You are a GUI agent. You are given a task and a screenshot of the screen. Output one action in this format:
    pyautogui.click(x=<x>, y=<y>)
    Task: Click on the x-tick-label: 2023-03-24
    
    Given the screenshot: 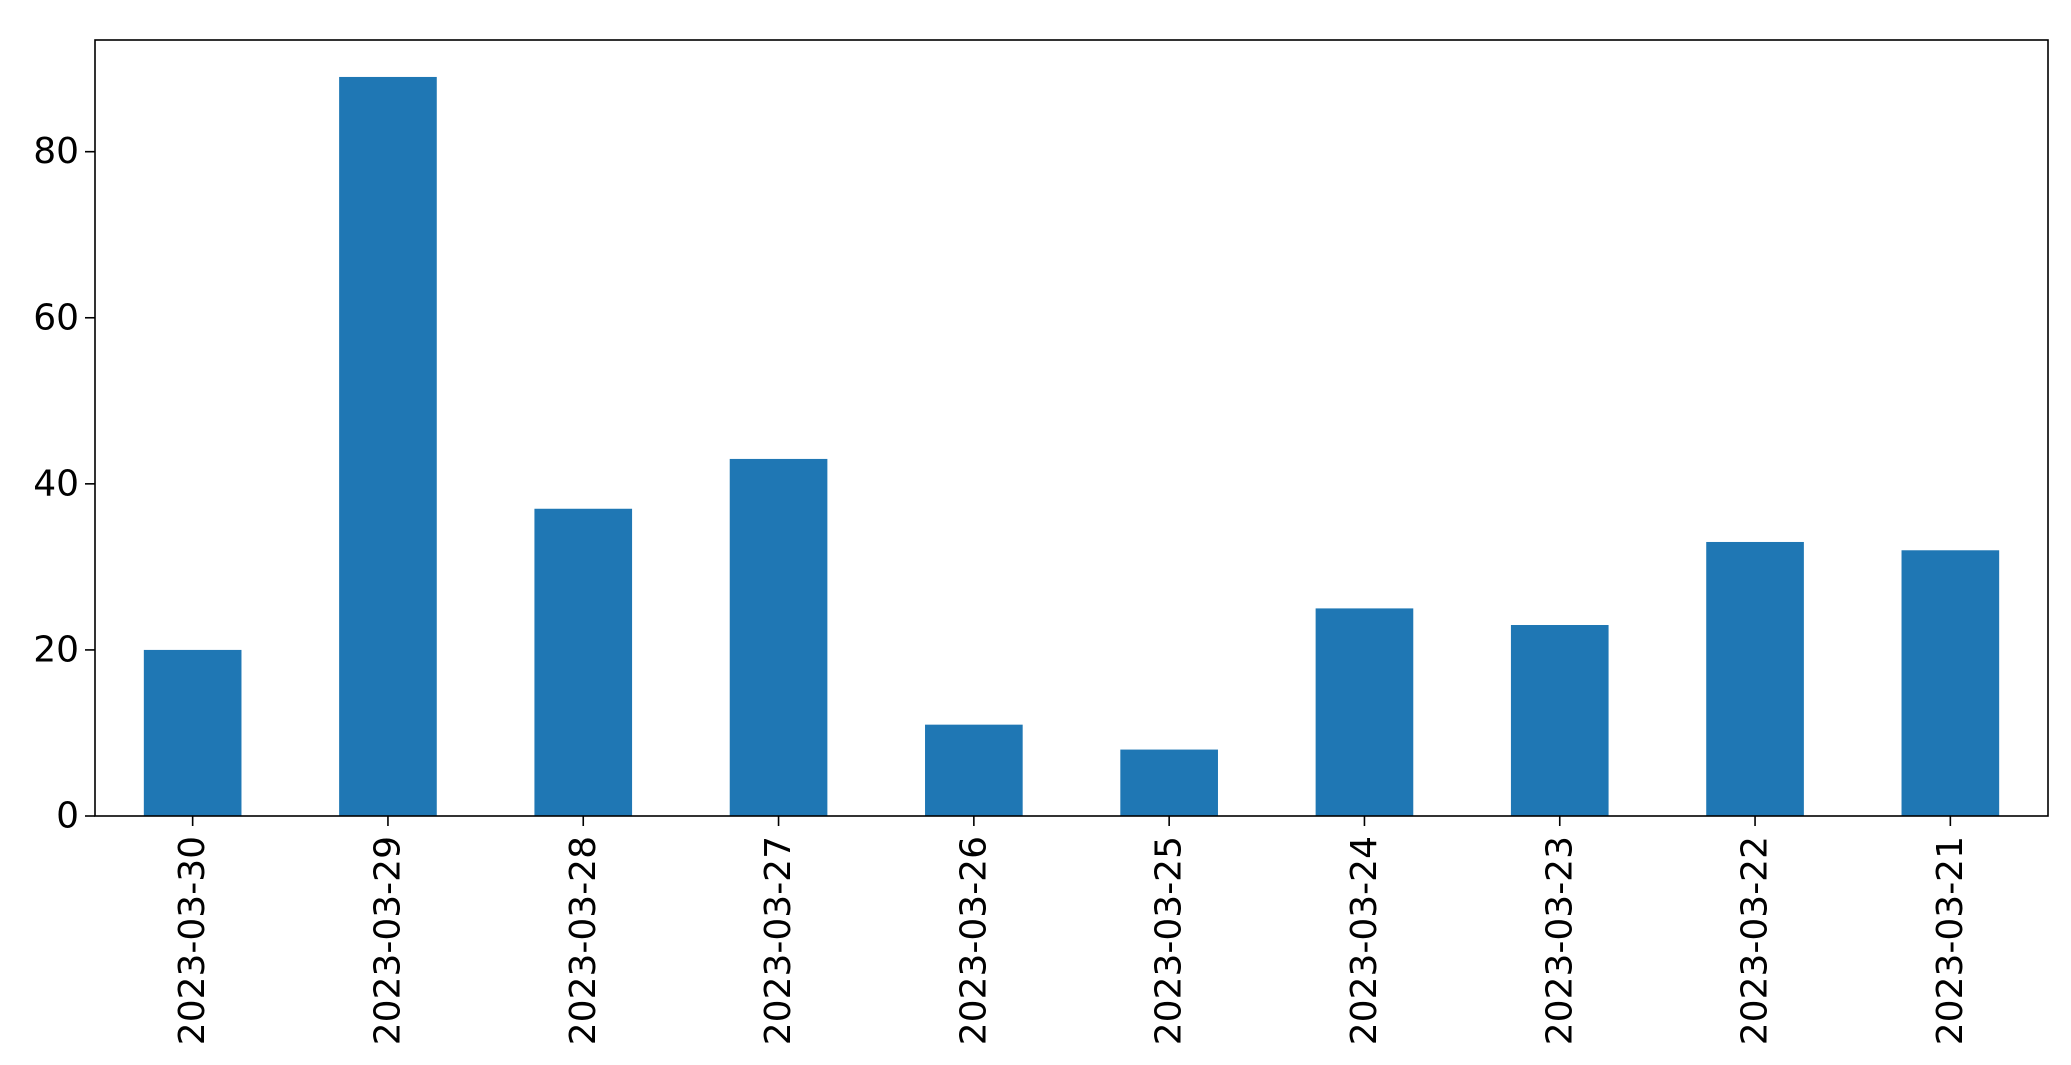 What is the action you would take?
    pyautogui.click(x=1364, y=940)
    